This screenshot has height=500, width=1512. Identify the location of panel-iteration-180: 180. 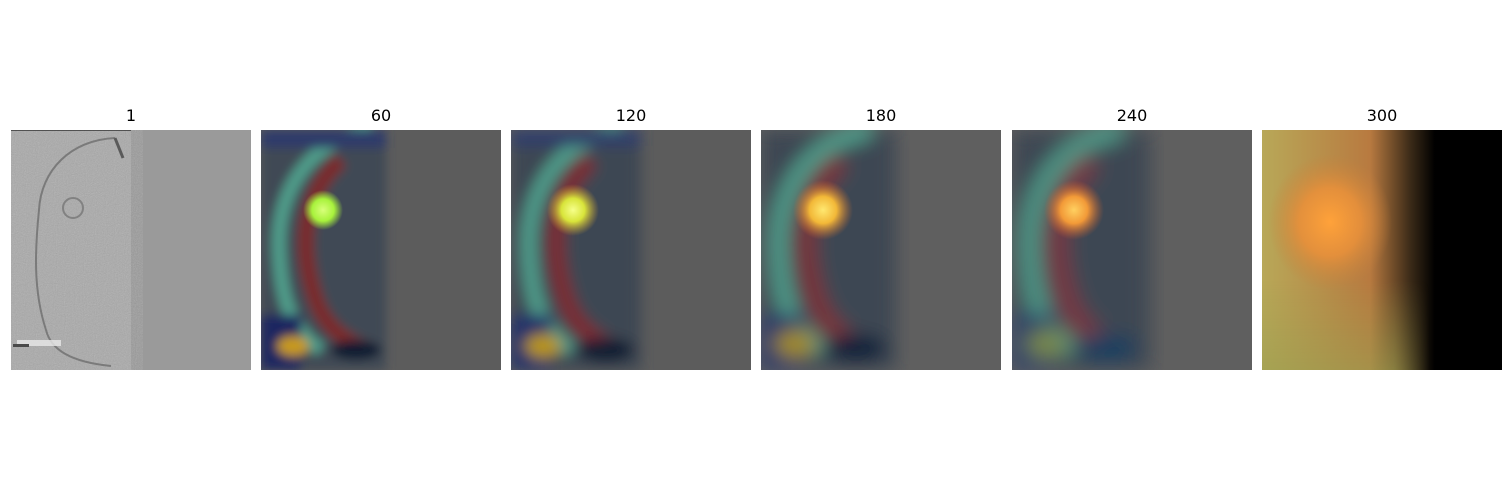
(881, 238).